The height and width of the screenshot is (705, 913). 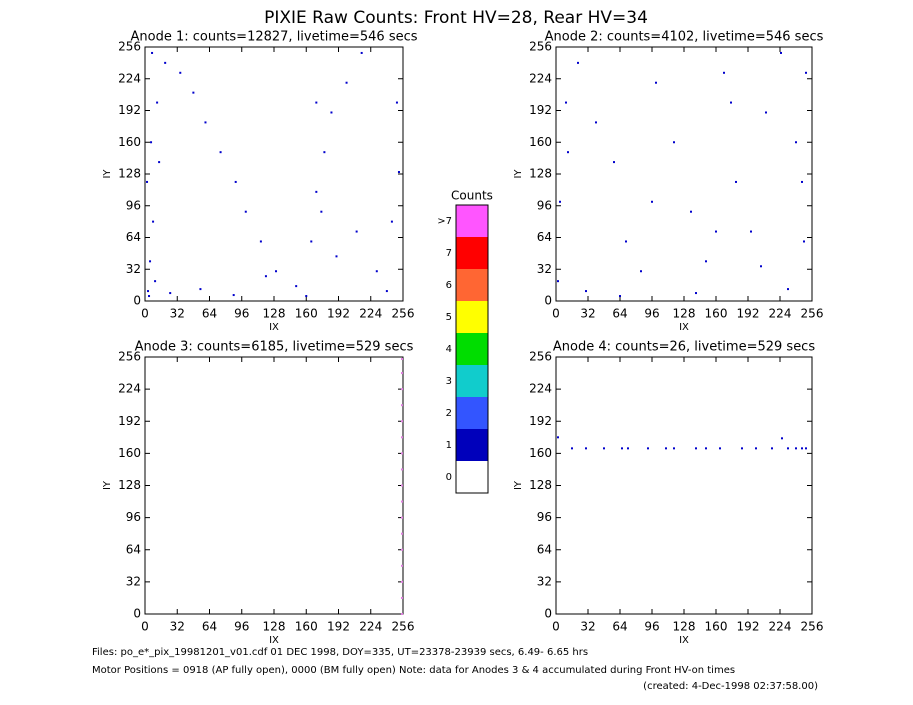 I want to click on y-tick-label: 224, so click(x=129, y=389).